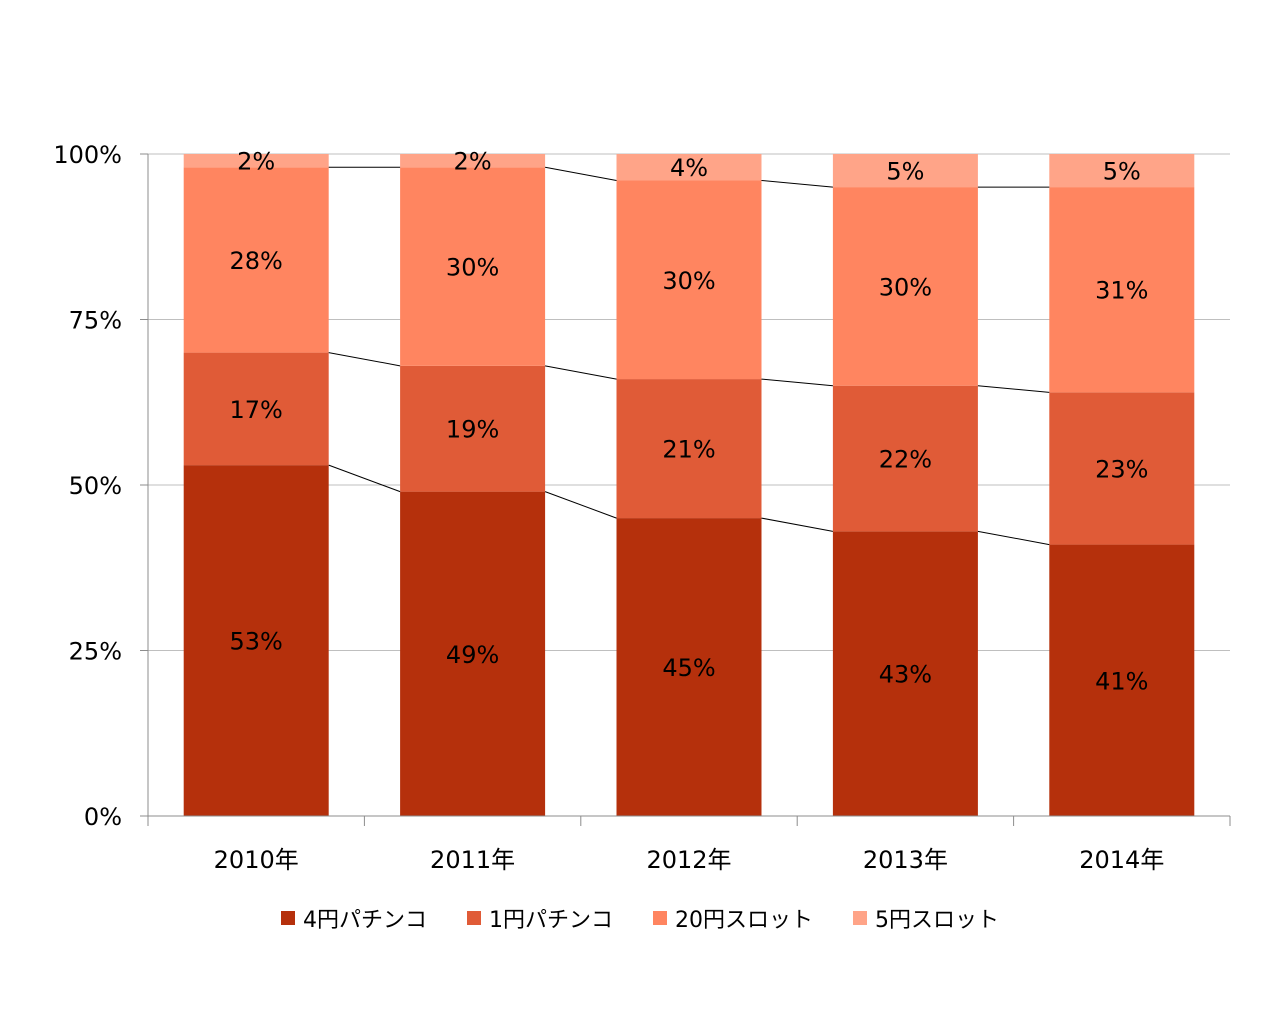 The height and width of the screenshot is (1024, 1280). Describe the element at coordinates (640, 920) in the screenshot. I see `legend: 4円パチンコ 1円パチンコ 20円スロット 5円スロット` at that location.